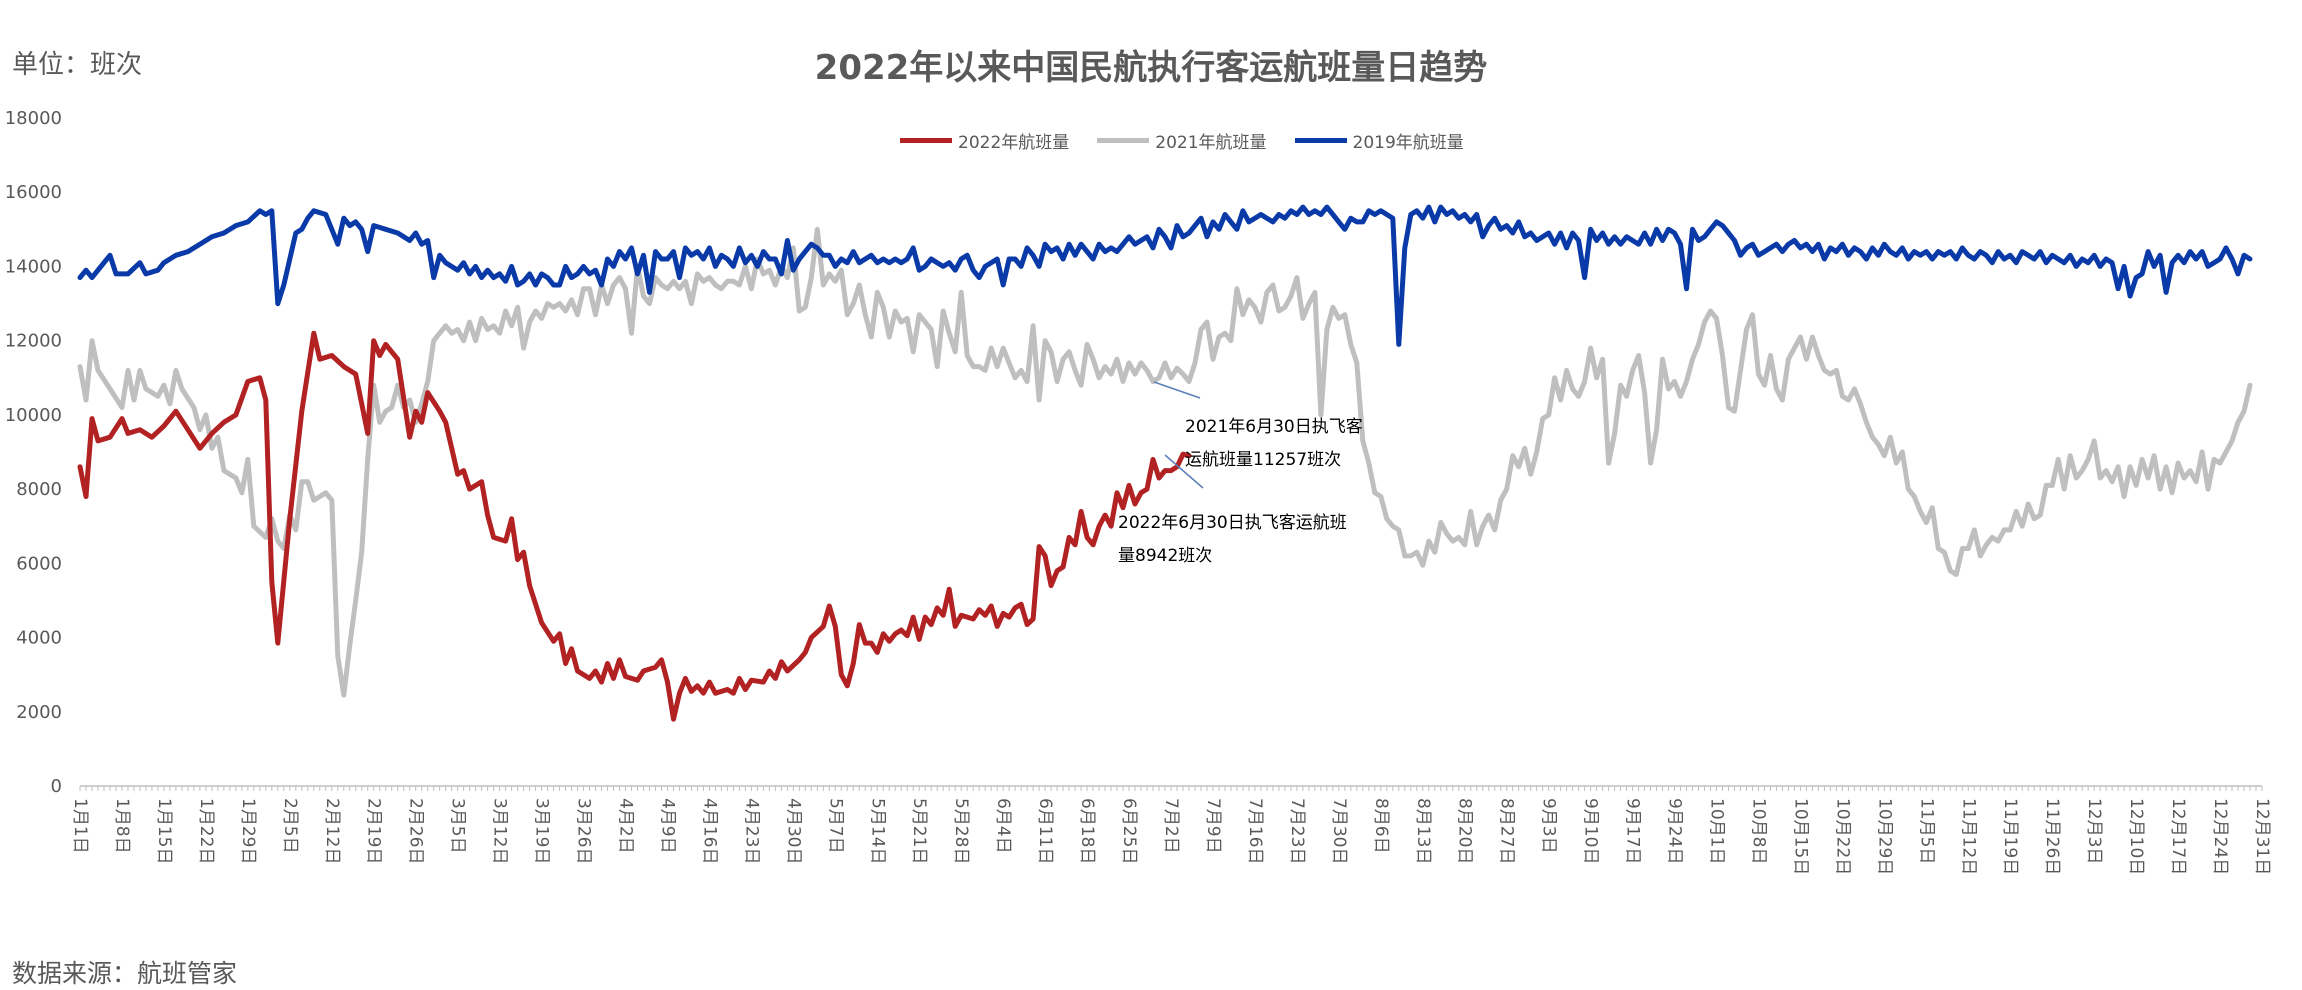  Describe the element at coordinates (1675, 831) in the screenshot. I see `x-tick-label: 9月24日` at that location.